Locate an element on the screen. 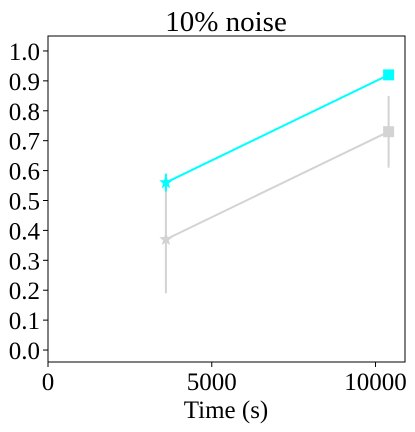 The width and height of the screenshot is (415, 432). y-tick-label-2: 0.2 is located at coordinates (24, 291).